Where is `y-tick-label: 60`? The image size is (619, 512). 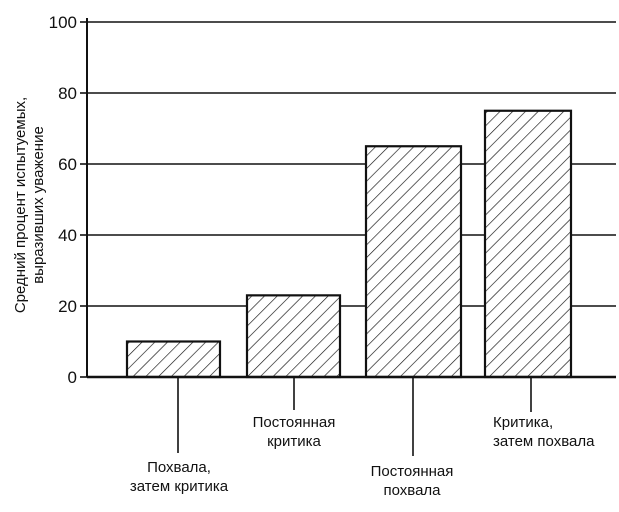 y-tick-label: 60 is located at coordinates (67, 164).